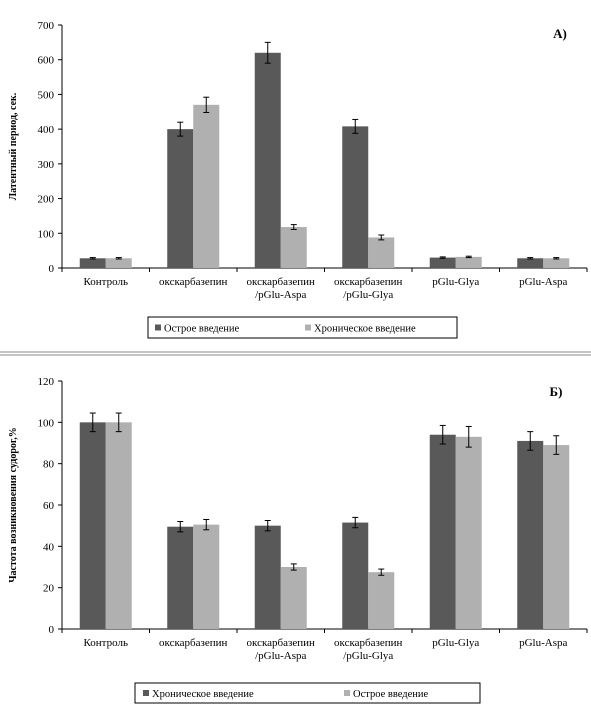 Image resolution: width=591 pixels, height=711 pixels. What do you see at coordinates (13, 146) in the screenshot?
I see `y-axis-title: Латентный период, сек.` at bounding box center [13, 146].